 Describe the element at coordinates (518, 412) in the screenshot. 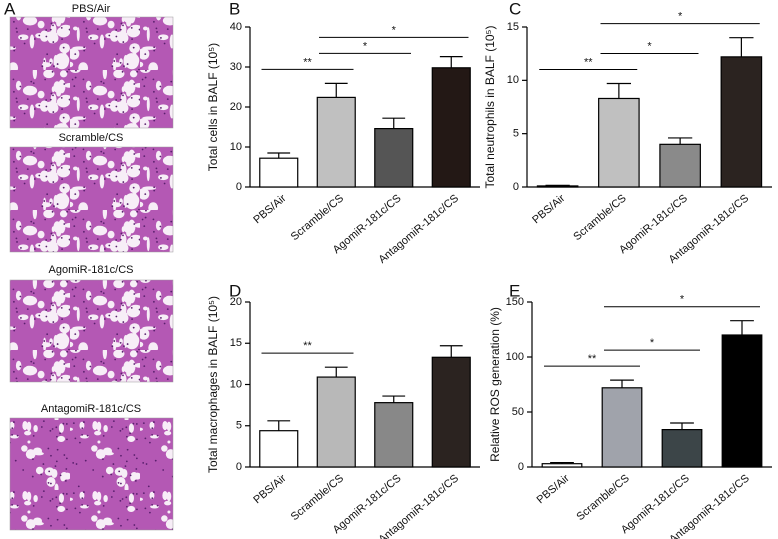

I see `y-tick-label: 50` at that location.